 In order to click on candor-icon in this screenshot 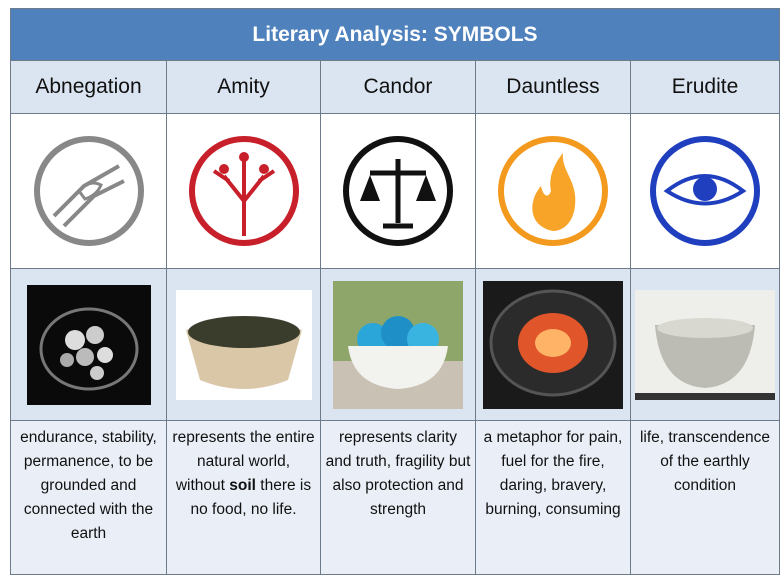, I will do `click(398, 191)`.